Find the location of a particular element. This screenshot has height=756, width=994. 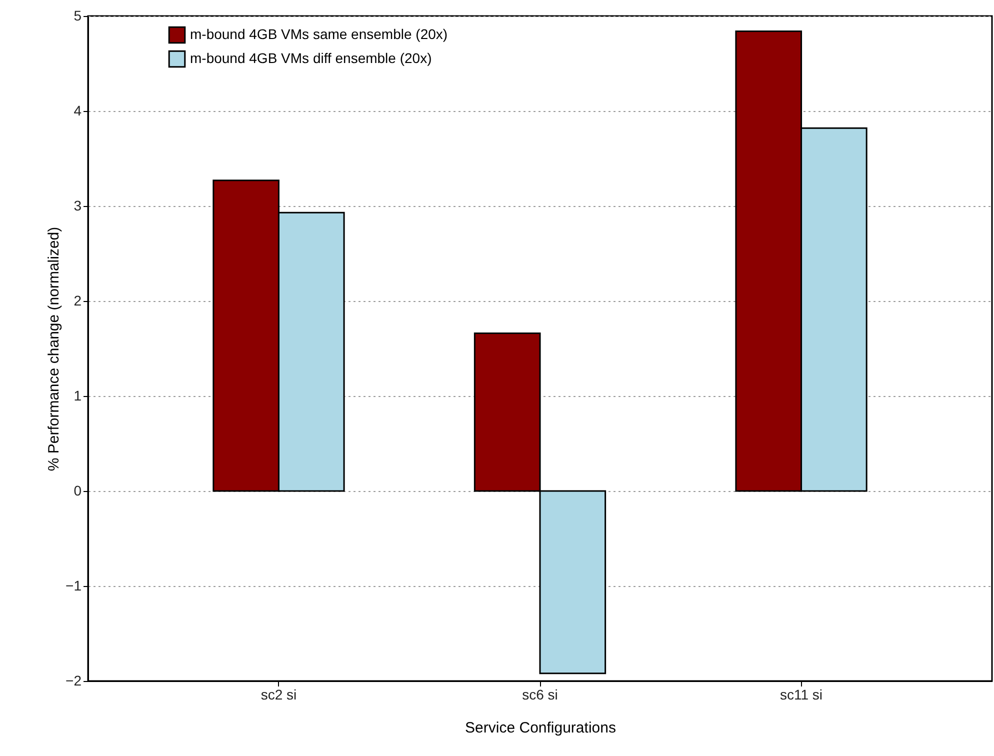

legend-label: m-bound 4GB VMs same ensemble (20x) is located at coordinates (319, 34).